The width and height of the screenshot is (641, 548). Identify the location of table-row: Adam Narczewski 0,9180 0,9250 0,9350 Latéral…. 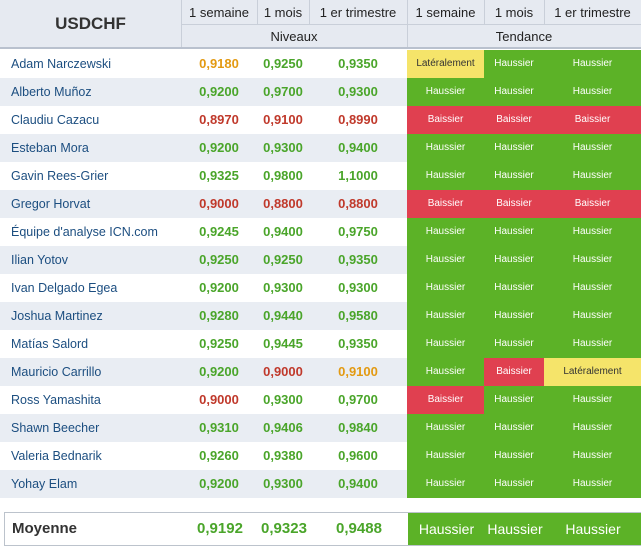
(320, 64).